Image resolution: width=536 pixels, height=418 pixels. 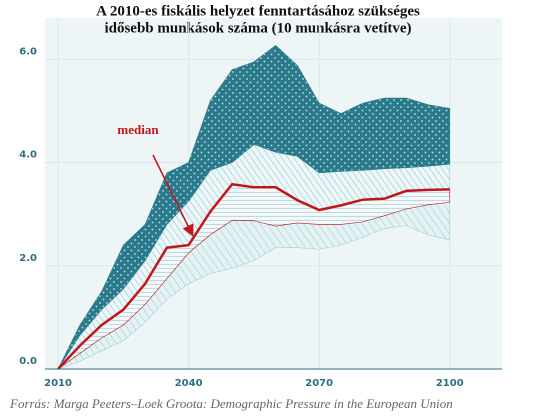 I want to click on annotation: median, so click(x=138, y=129).